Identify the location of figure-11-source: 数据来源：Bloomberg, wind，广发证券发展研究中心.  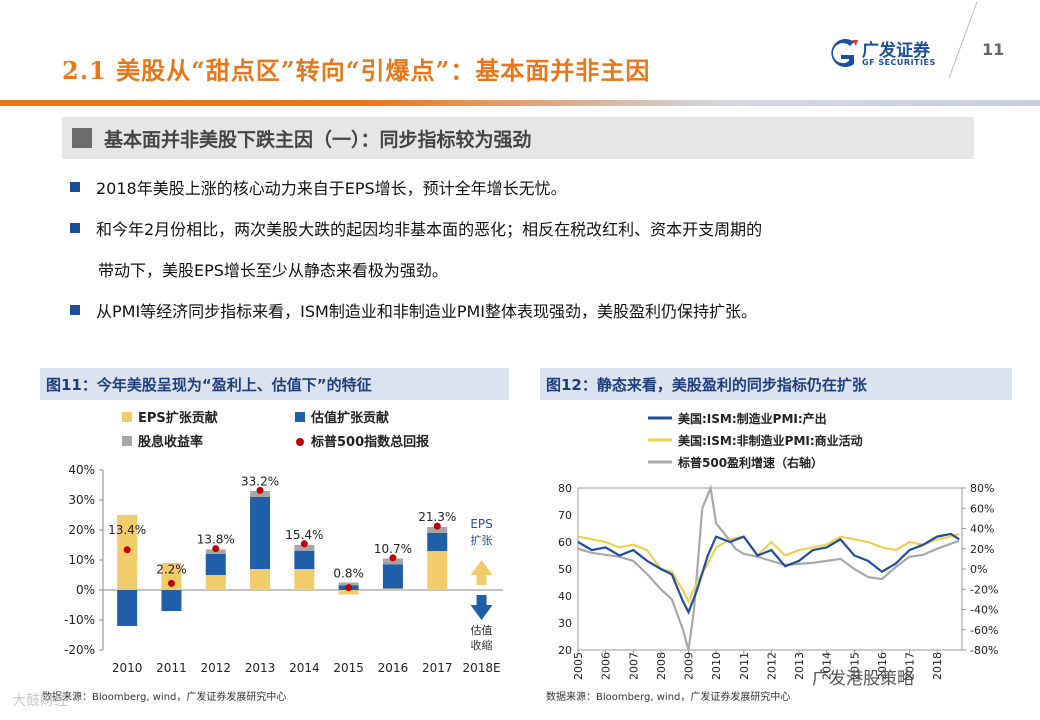
(164, 697).